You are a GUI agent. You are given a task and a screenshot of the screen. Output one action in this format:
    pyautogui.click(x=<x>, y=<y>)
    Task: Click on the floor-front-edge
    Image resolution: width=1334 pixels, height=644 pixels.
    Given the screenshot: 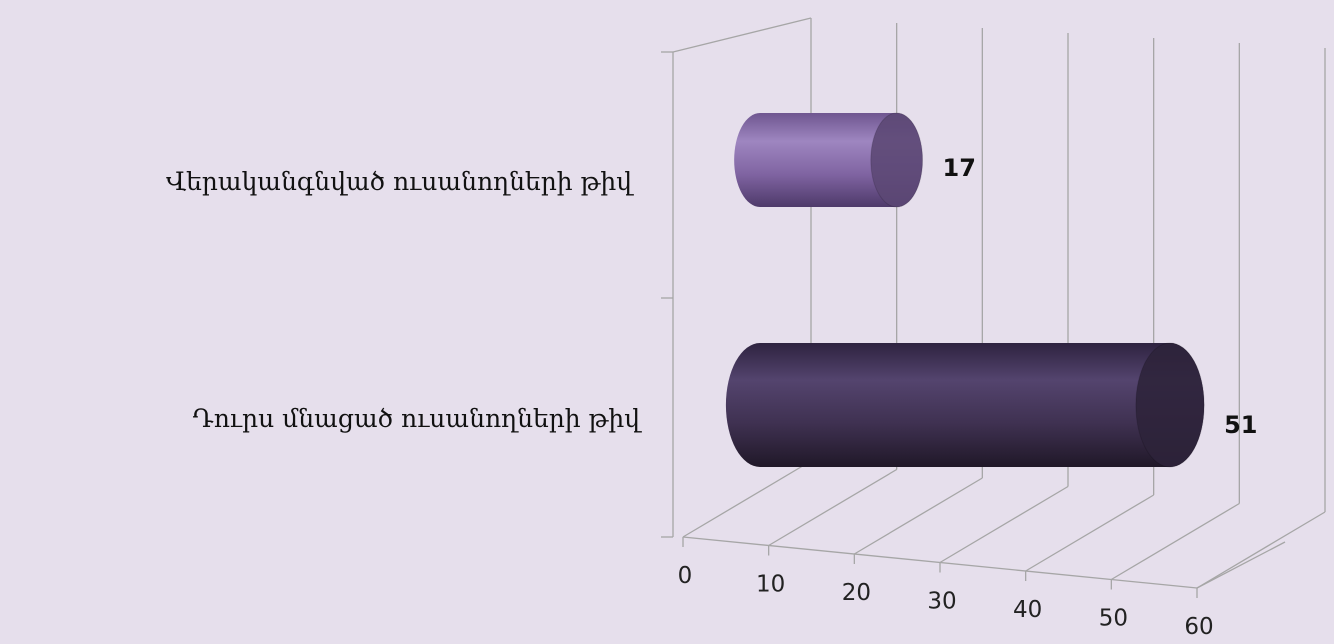 What is the action you would take?
    pyautogui.click(x=940, y=562)
    